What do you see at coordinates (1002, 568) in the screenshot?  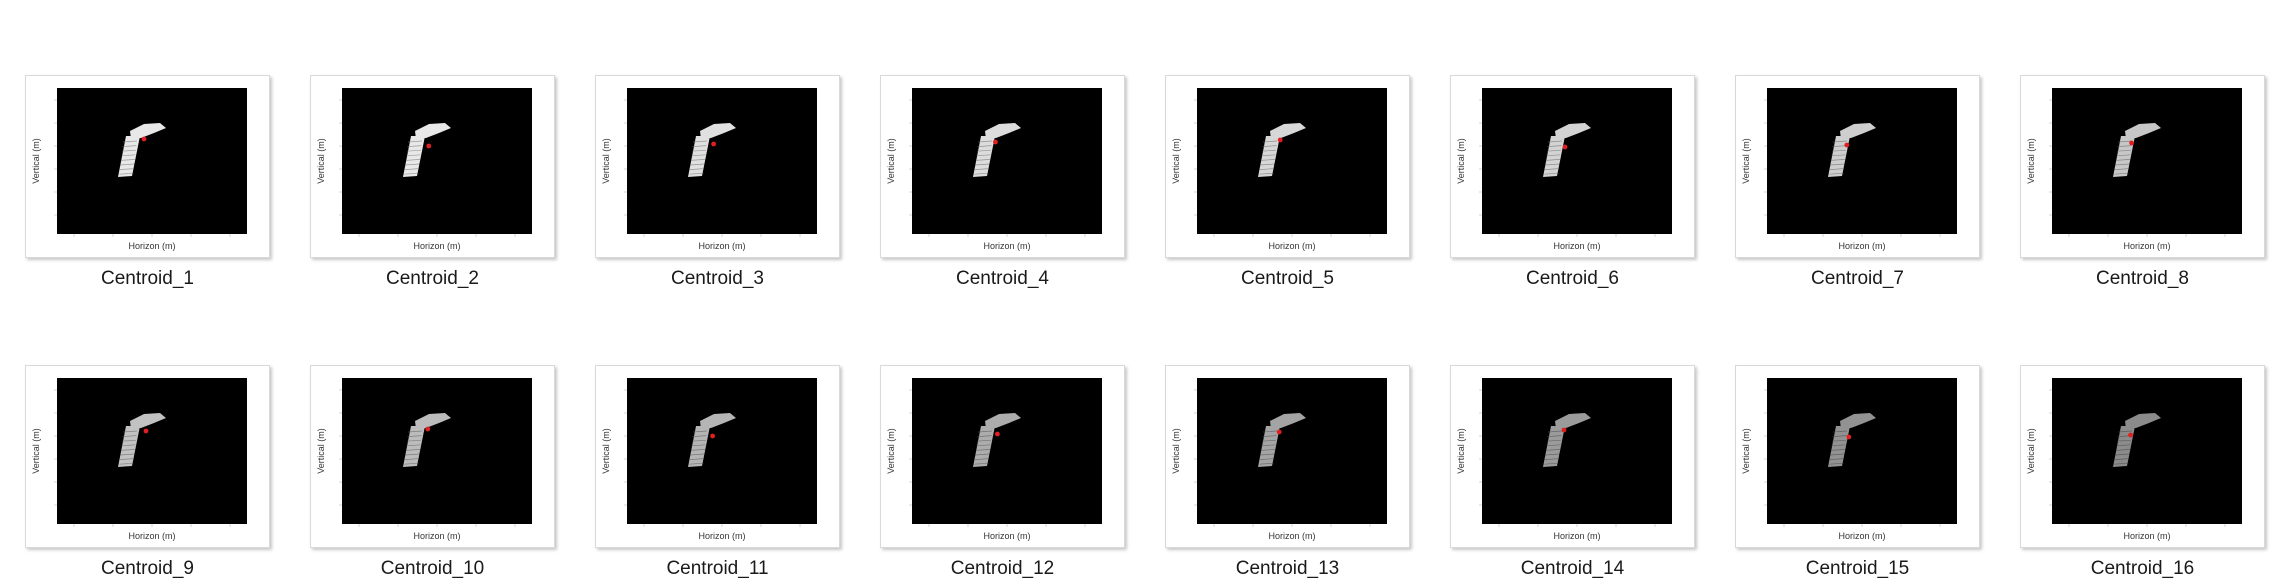 I see `file-name-label: Centroid_12` at bounding box center [1002, 568].